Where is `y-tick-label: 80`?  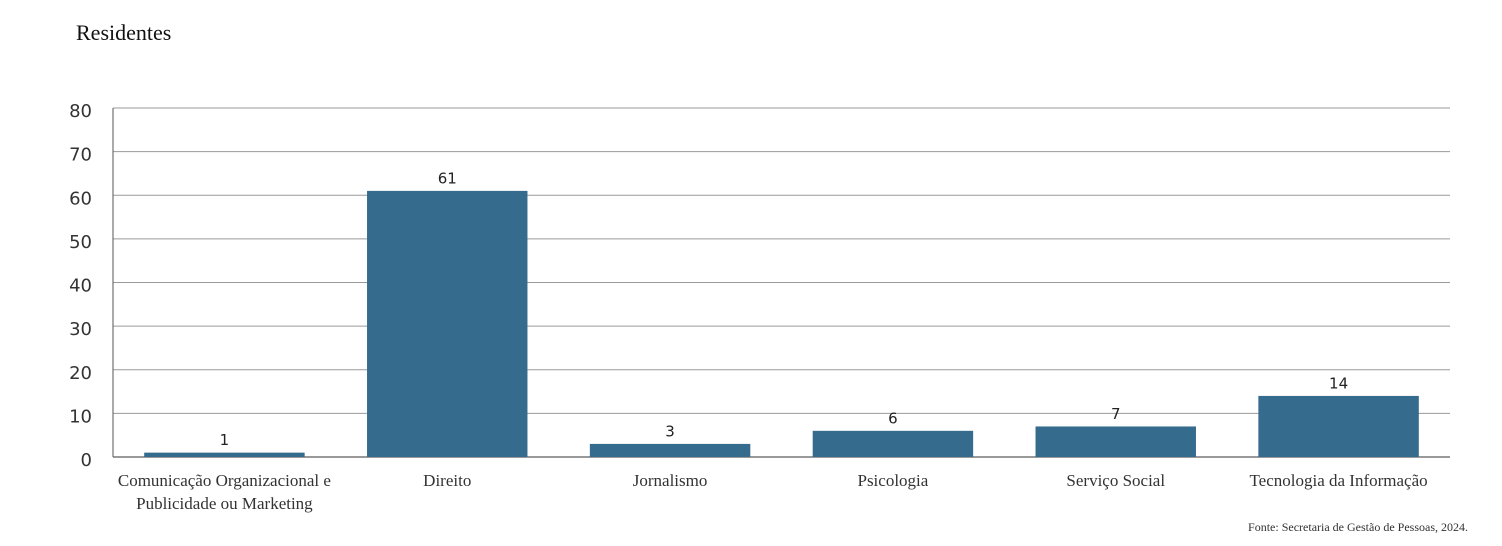
y-tick-label: 80 is located at coordinates (80, 111).